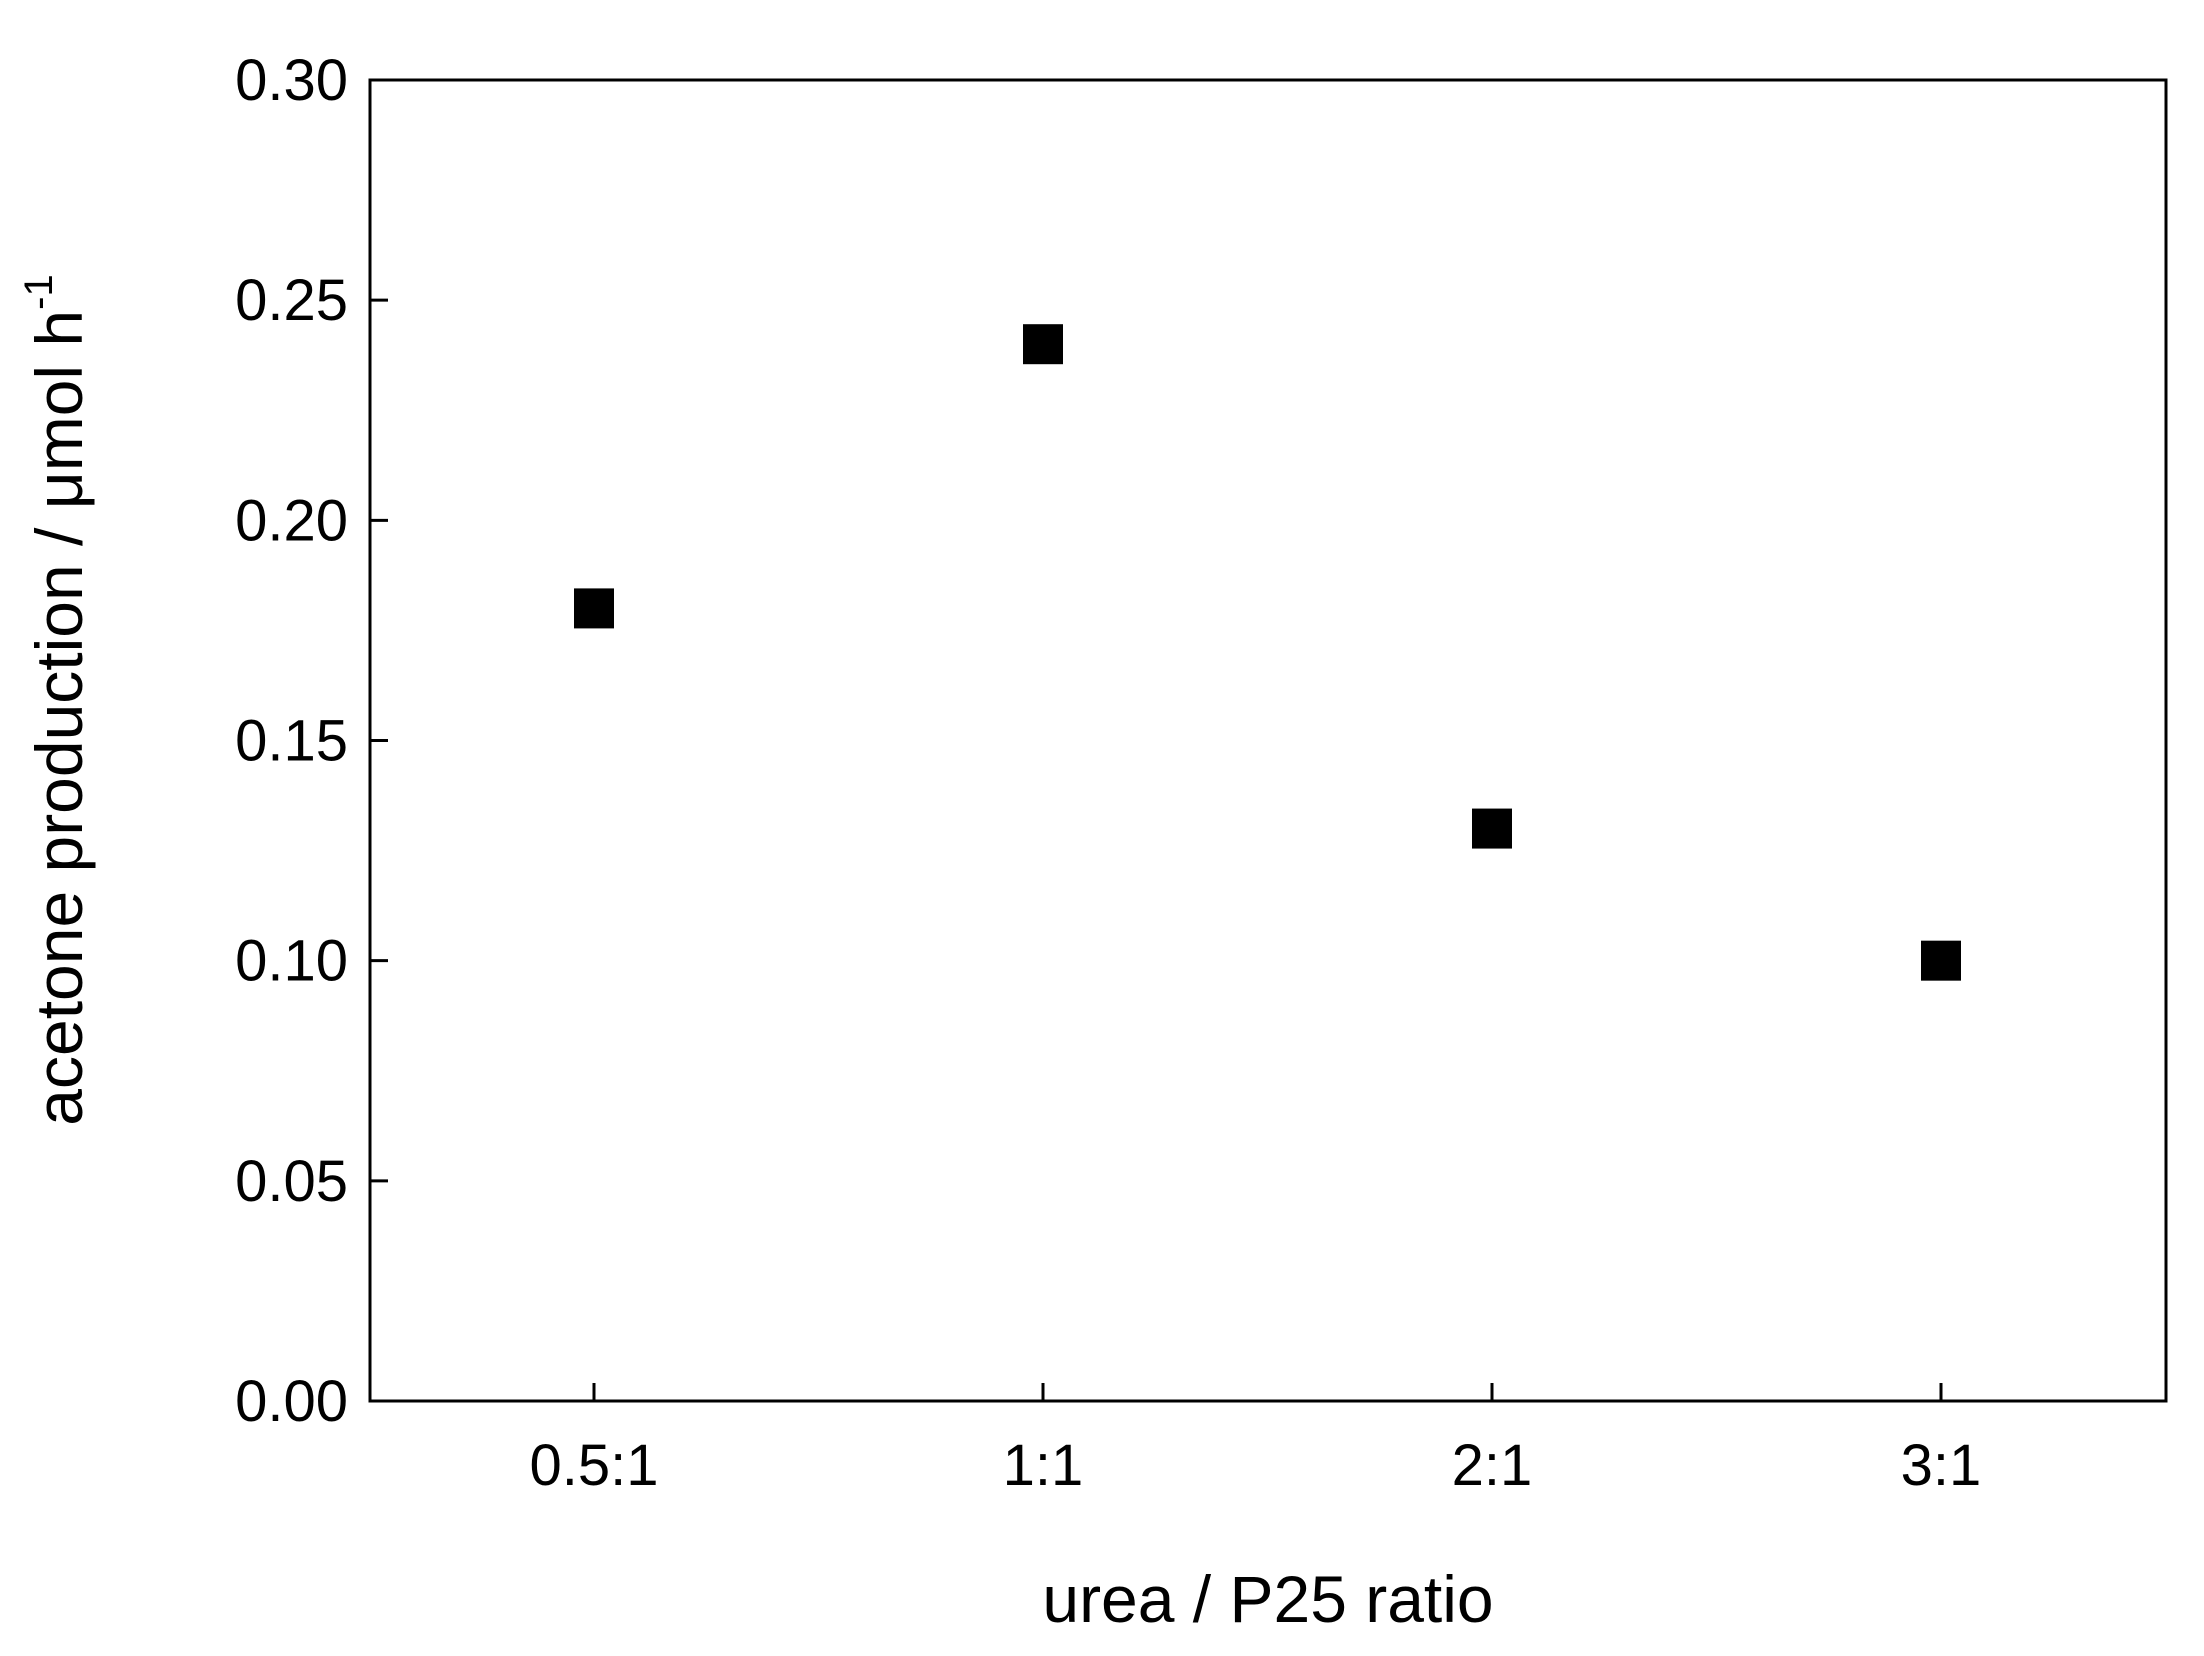 This screenshot has width=2204, height=1656. I want to click on y-axis-title-main: acetone production / μmol h, so click(59, 718).